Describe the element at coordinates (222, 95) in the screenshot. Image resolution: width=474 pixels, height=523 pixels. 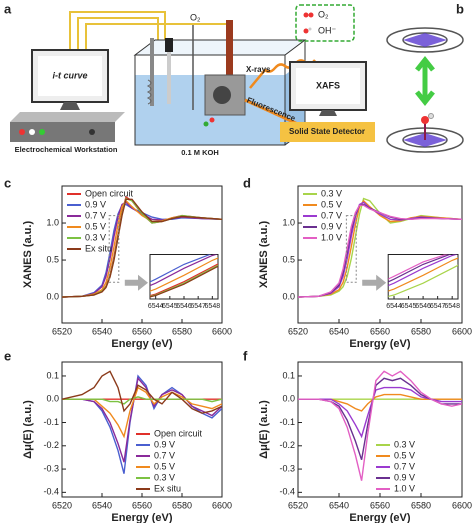
I see `window` at that location.